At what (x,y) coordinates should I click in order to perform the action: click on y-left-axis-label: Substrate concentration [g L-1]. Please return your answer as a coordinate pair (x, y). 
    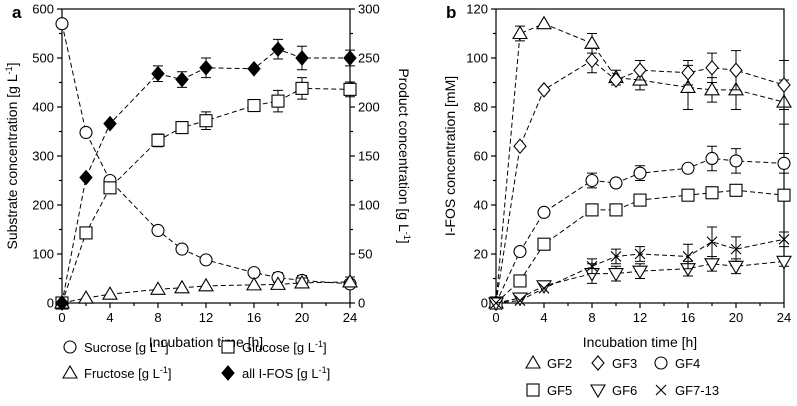
    Looking at the image, I should click on (12, 155).